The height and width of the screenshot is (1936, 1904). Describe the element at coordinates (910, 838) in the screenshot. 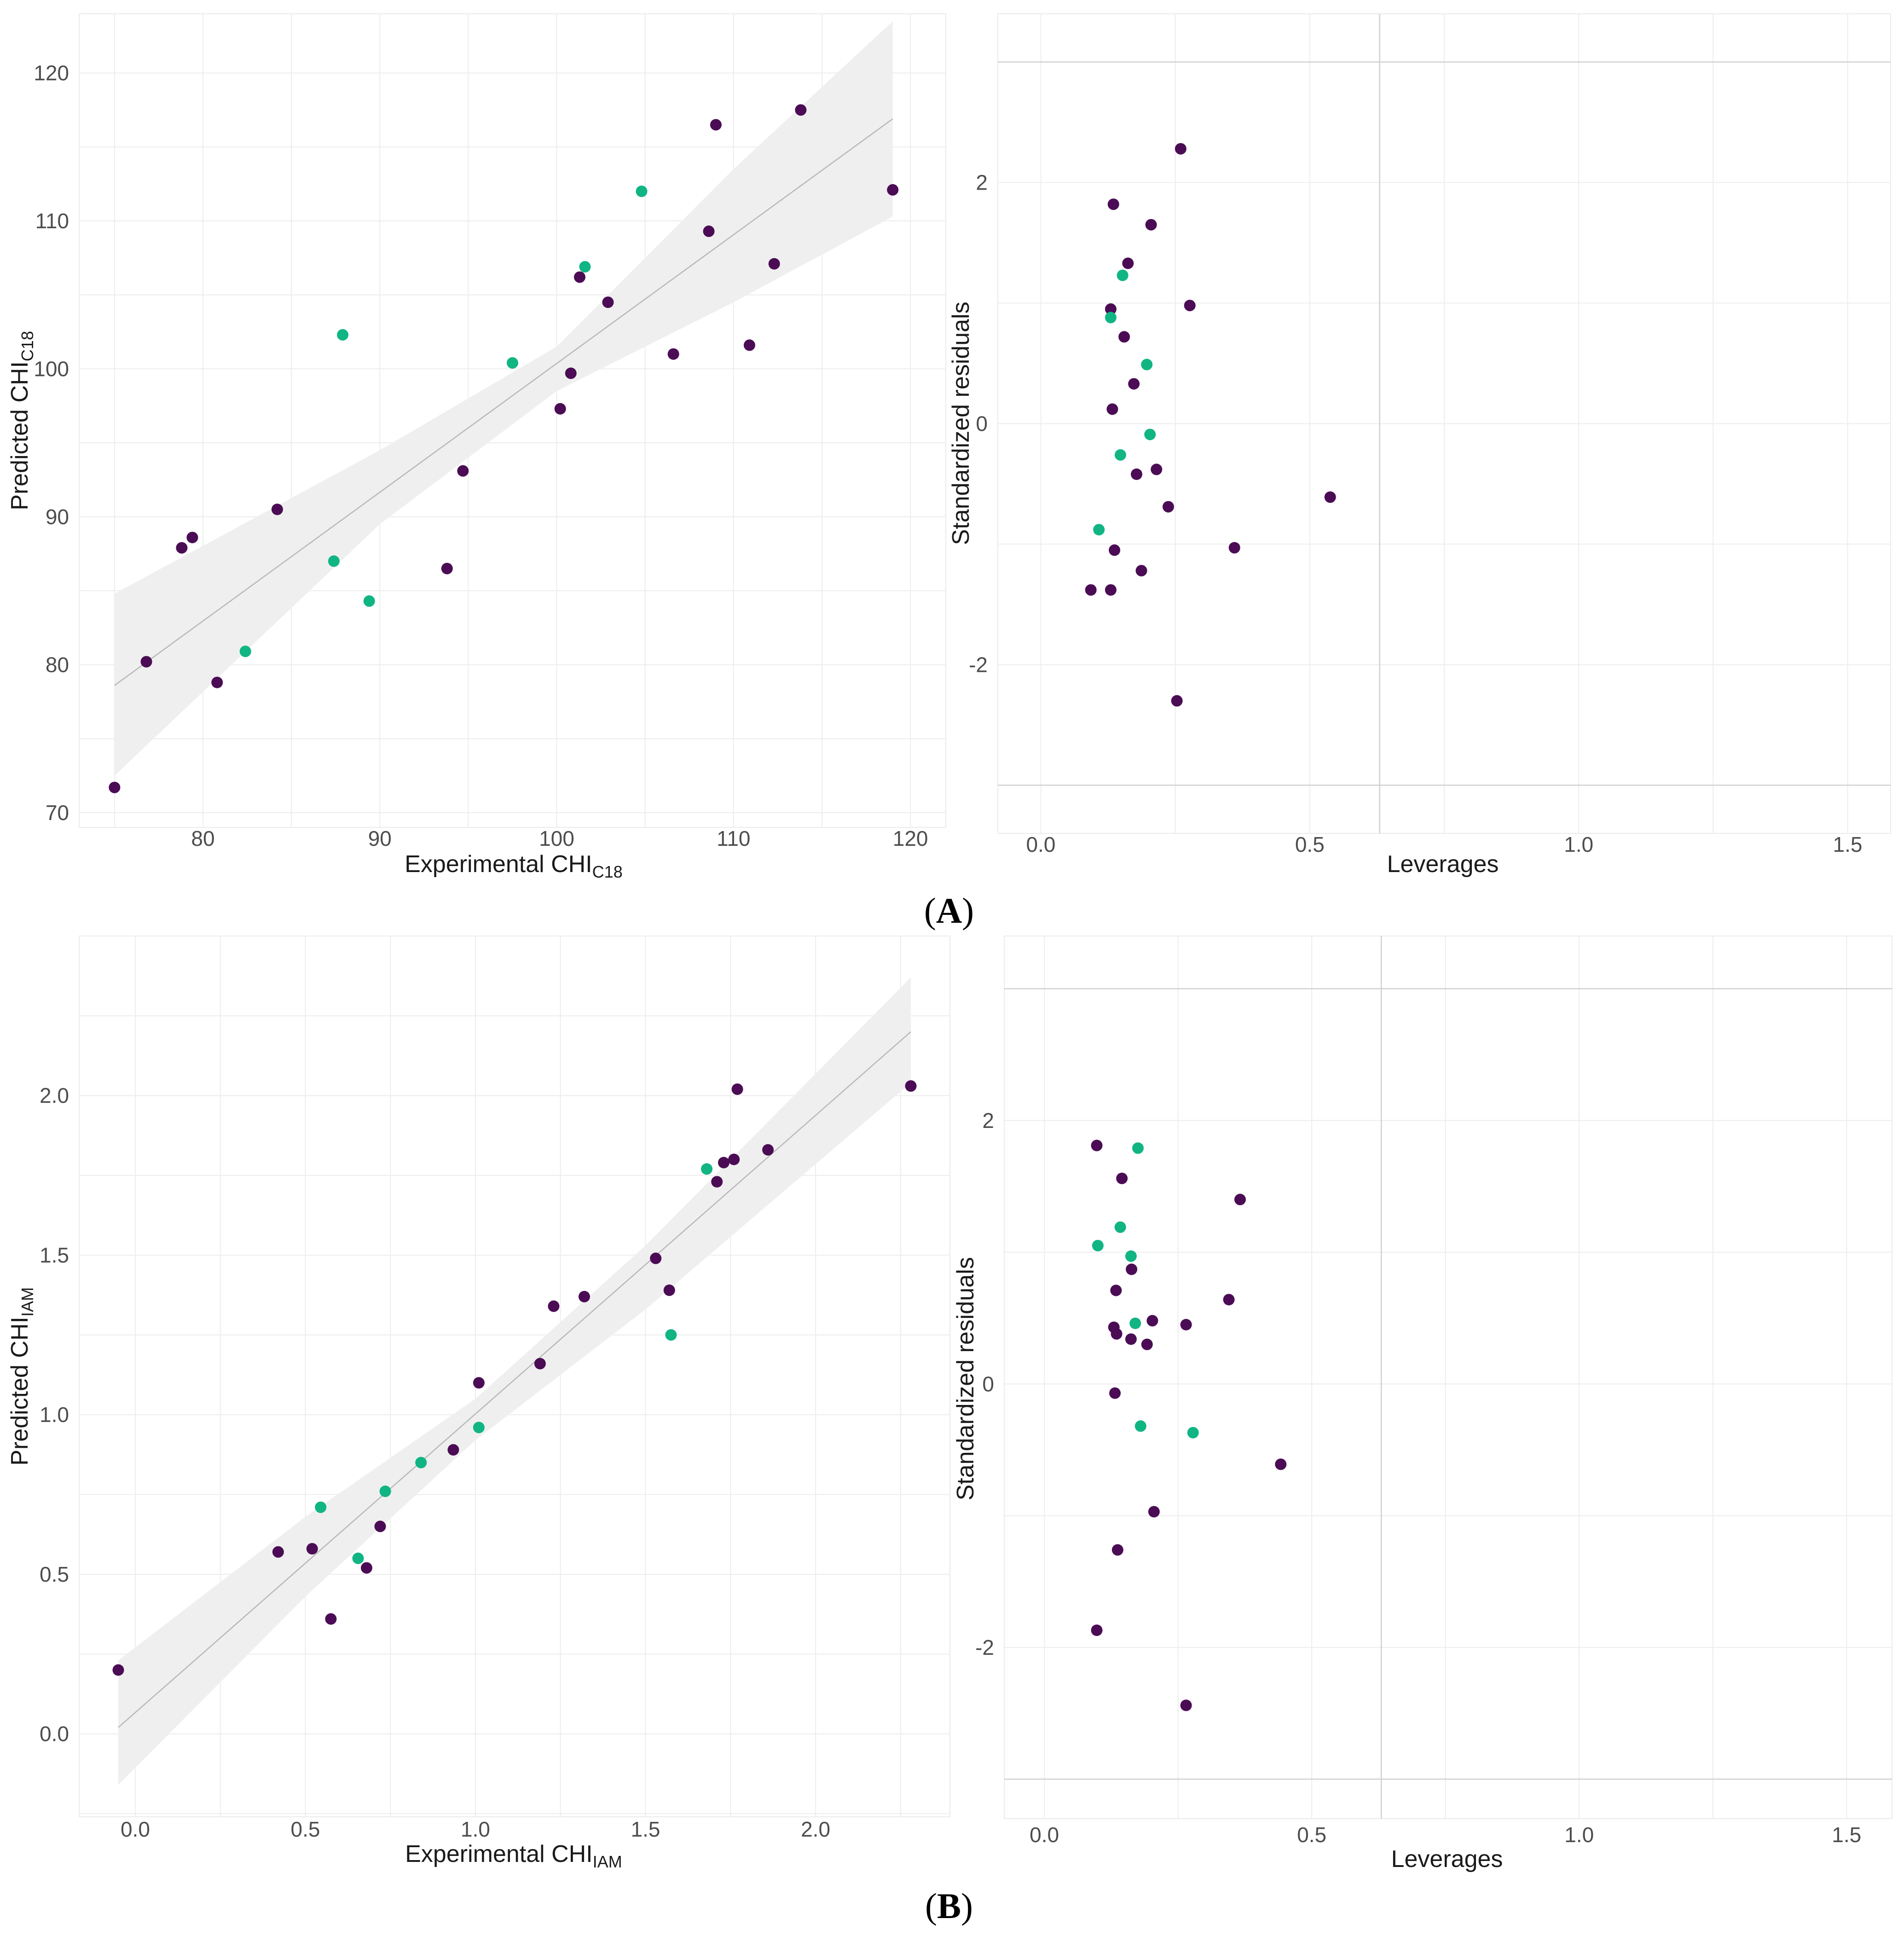

I see `x-tick-label: 120` at that location.